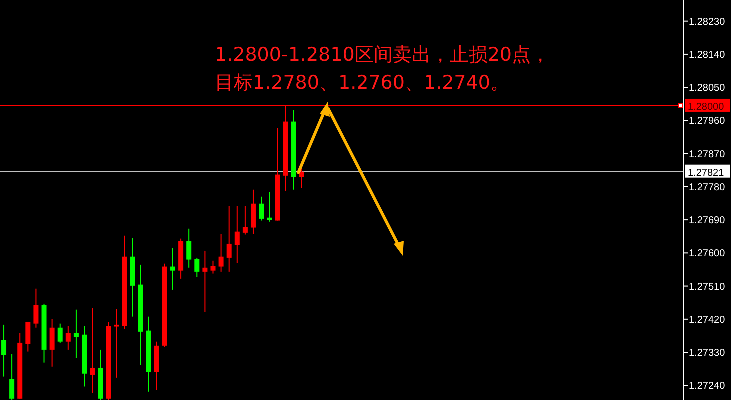 This screenshot has width=731, height=400. I want to click on y-tick-label: 1.27690, so click(707, 221).